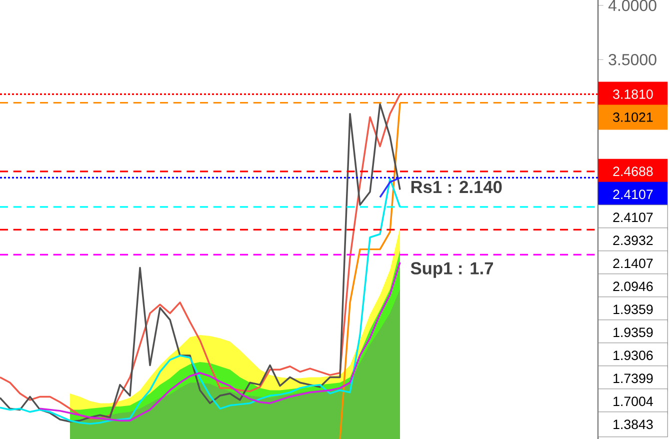 This screenshot has width=670, height=439. I want to click on text: 1.7004, so click(633, 401).